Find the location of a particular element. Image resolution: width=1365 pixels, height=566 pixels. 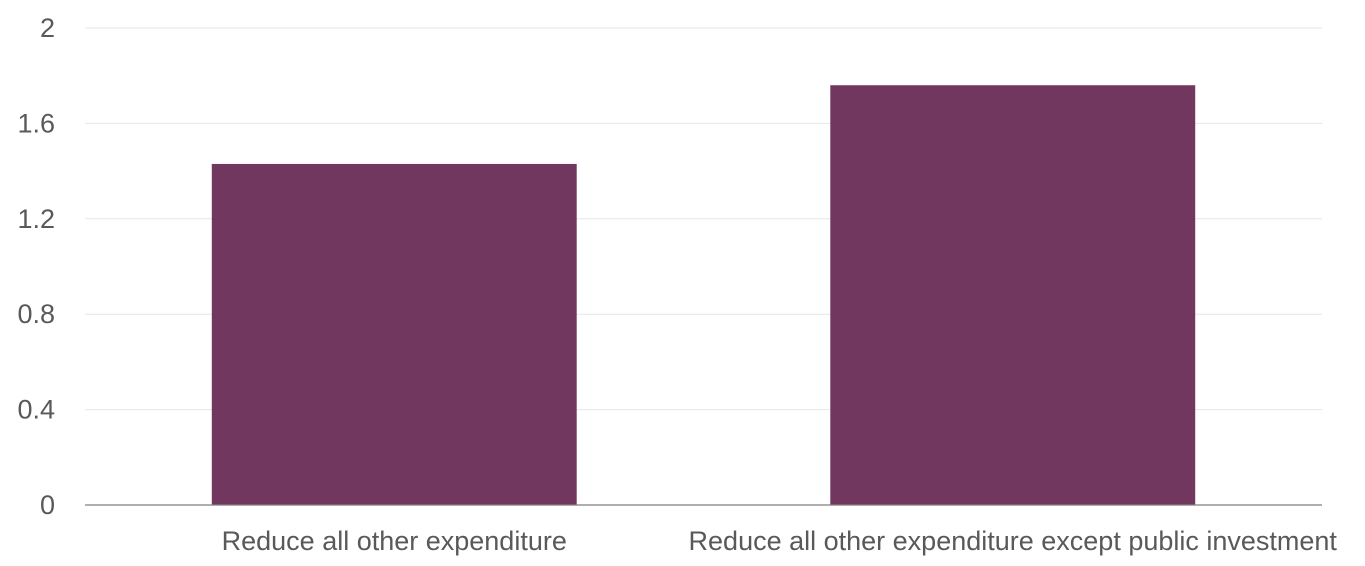

y-tick-label: 1.6 is located at coordinates (36, 123).